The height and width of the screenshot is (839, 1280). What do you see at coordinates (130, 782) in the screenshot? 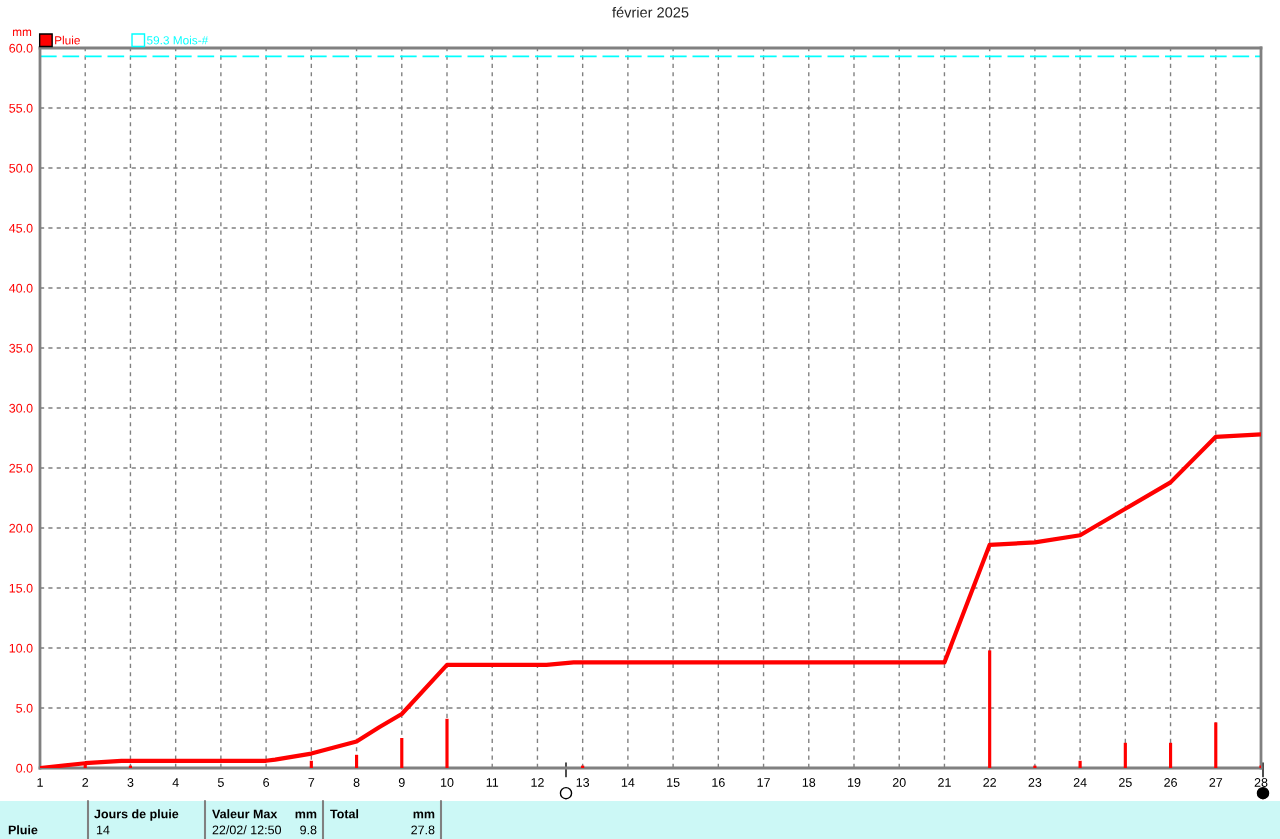
I see `x-tick-label: 3` at bounding box center [130, 782].